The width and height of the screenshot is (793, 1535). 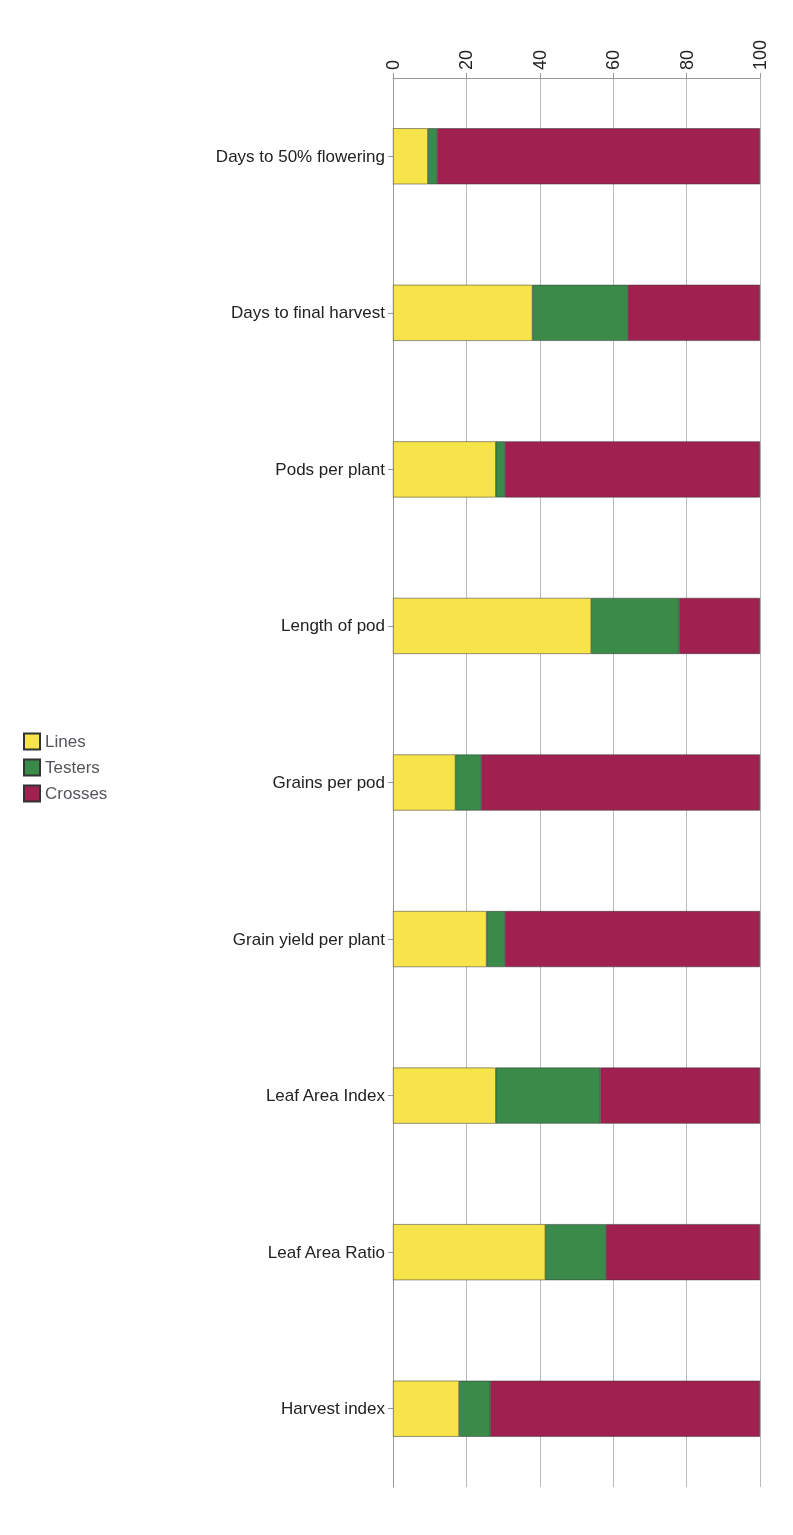 What do you see at coordinates (65, 741) in the screenshot?
I see `legend-label: Lines` at bounding box center [65, 741].